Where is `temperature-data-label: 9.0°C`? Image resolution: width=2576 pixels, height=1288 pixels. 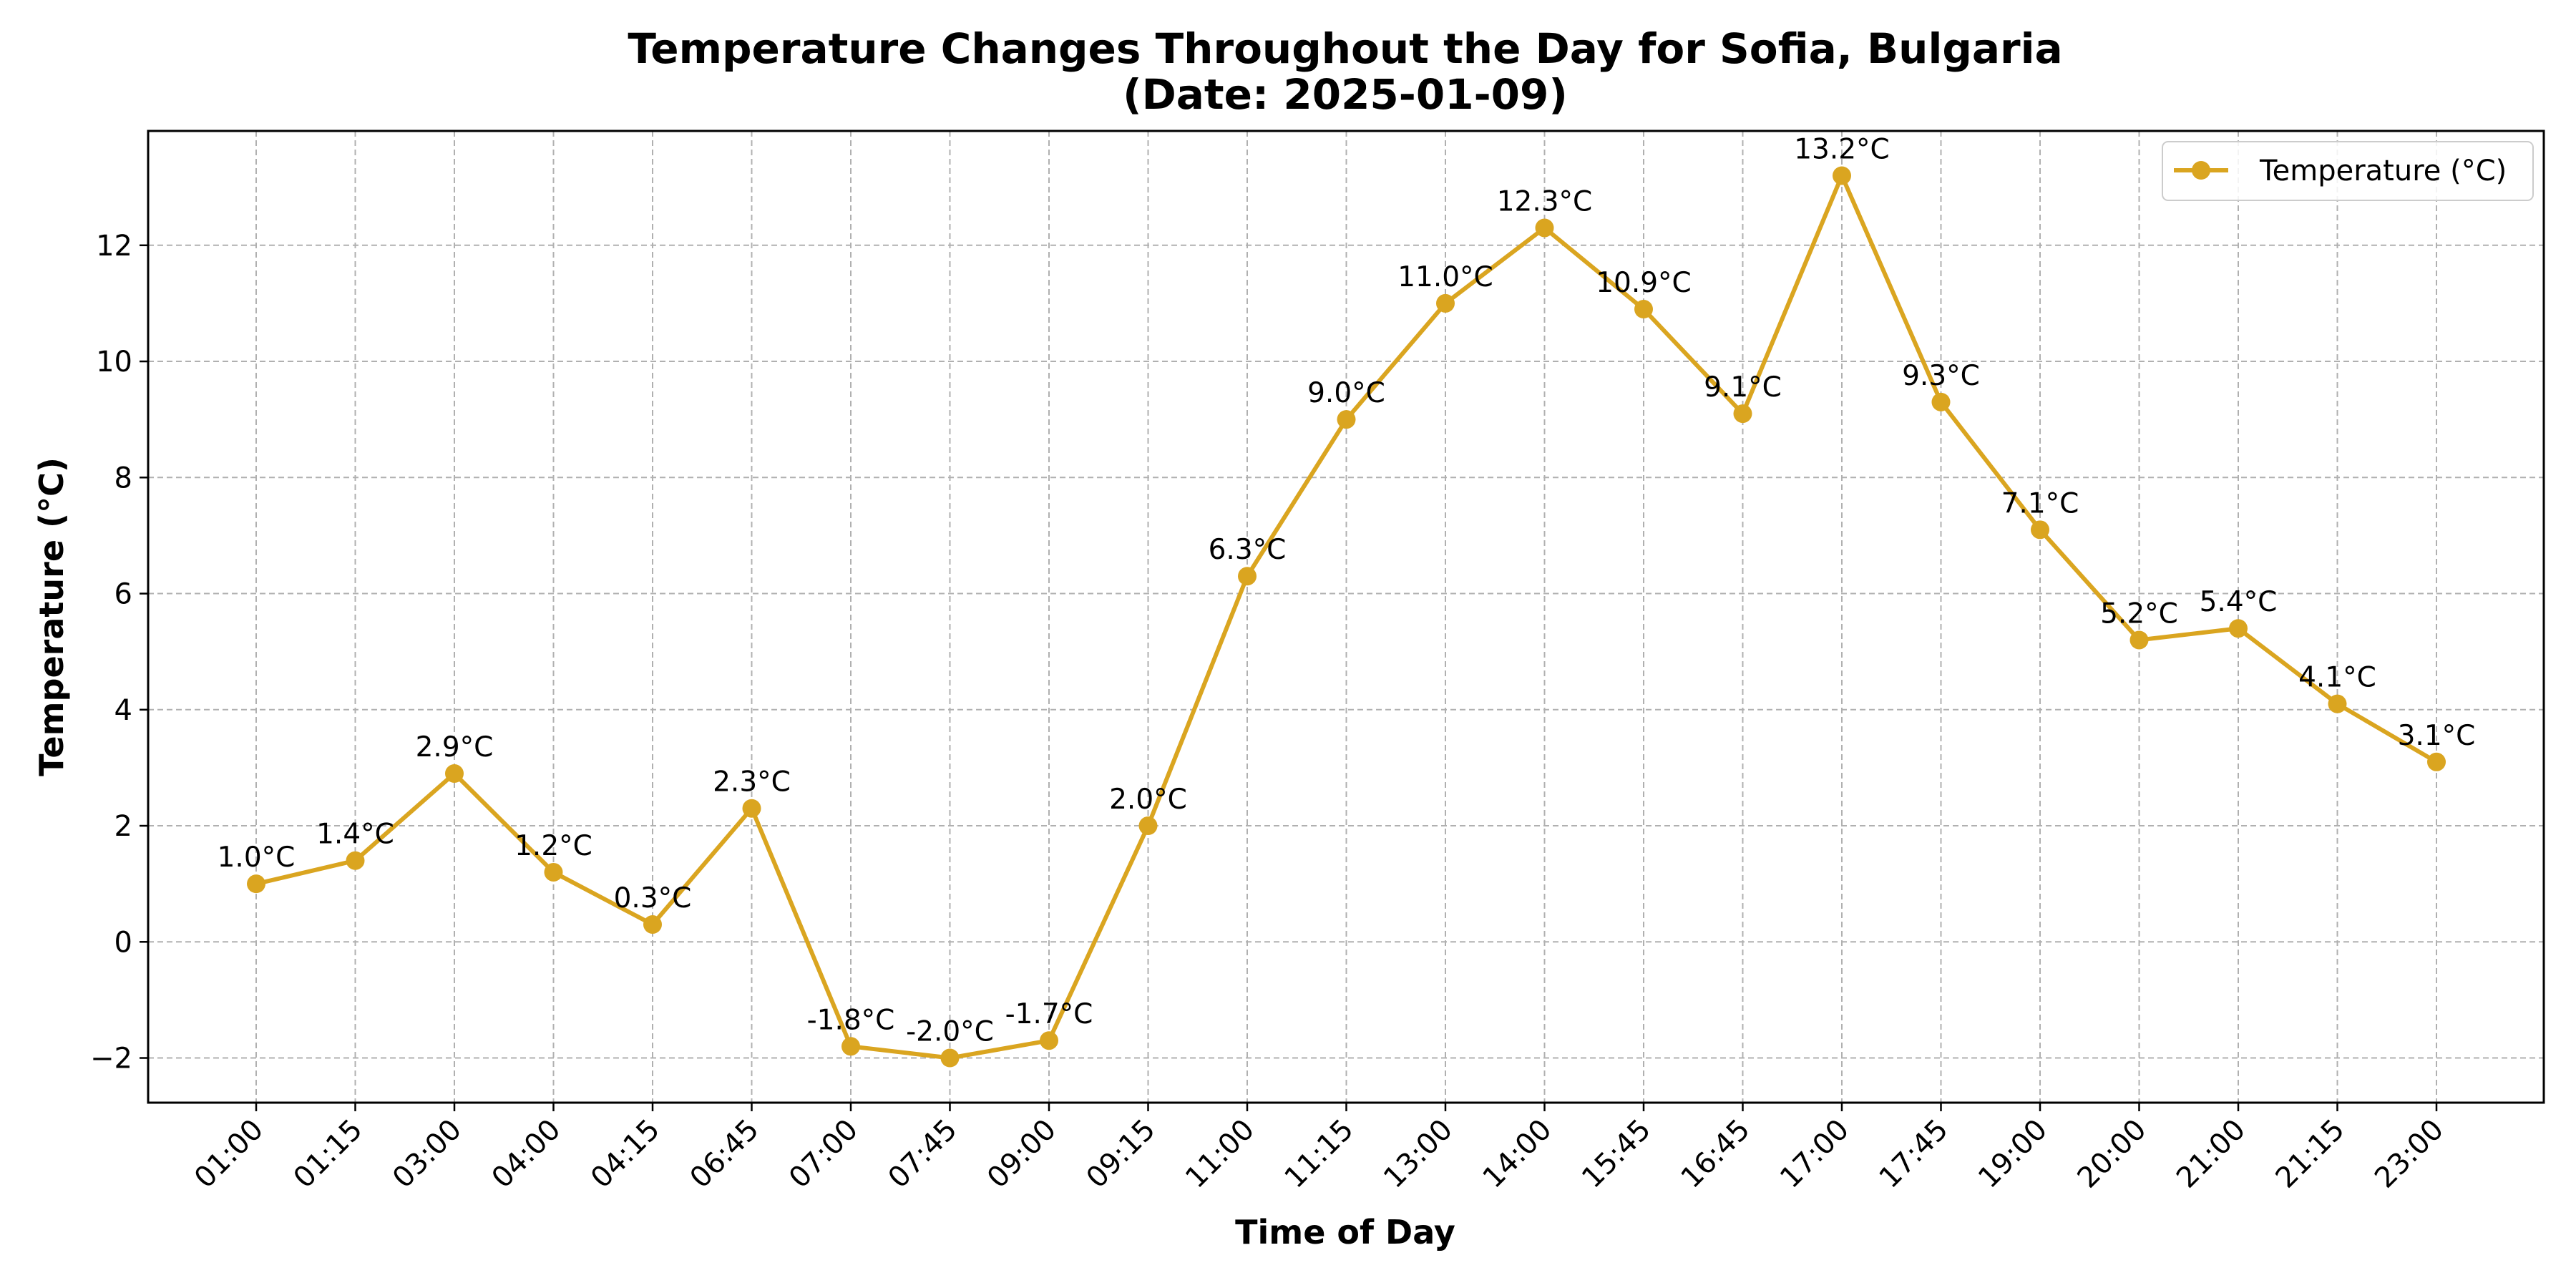 temperature-data-label: 9.0°C is located at coordinates (1346, 393).